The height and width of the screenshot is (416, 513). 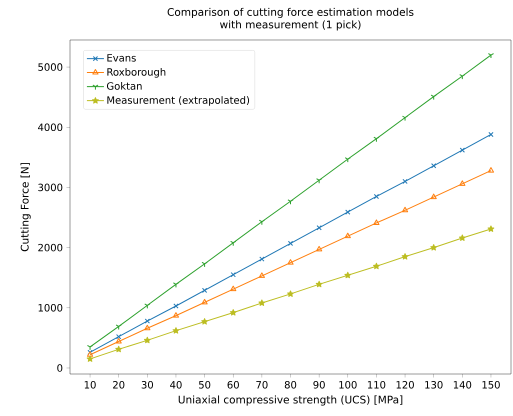 What do you see at coordinates (136, 73) in the screenshot?
I see `legend-label: Roxborough` at bounding box center [136, 73].